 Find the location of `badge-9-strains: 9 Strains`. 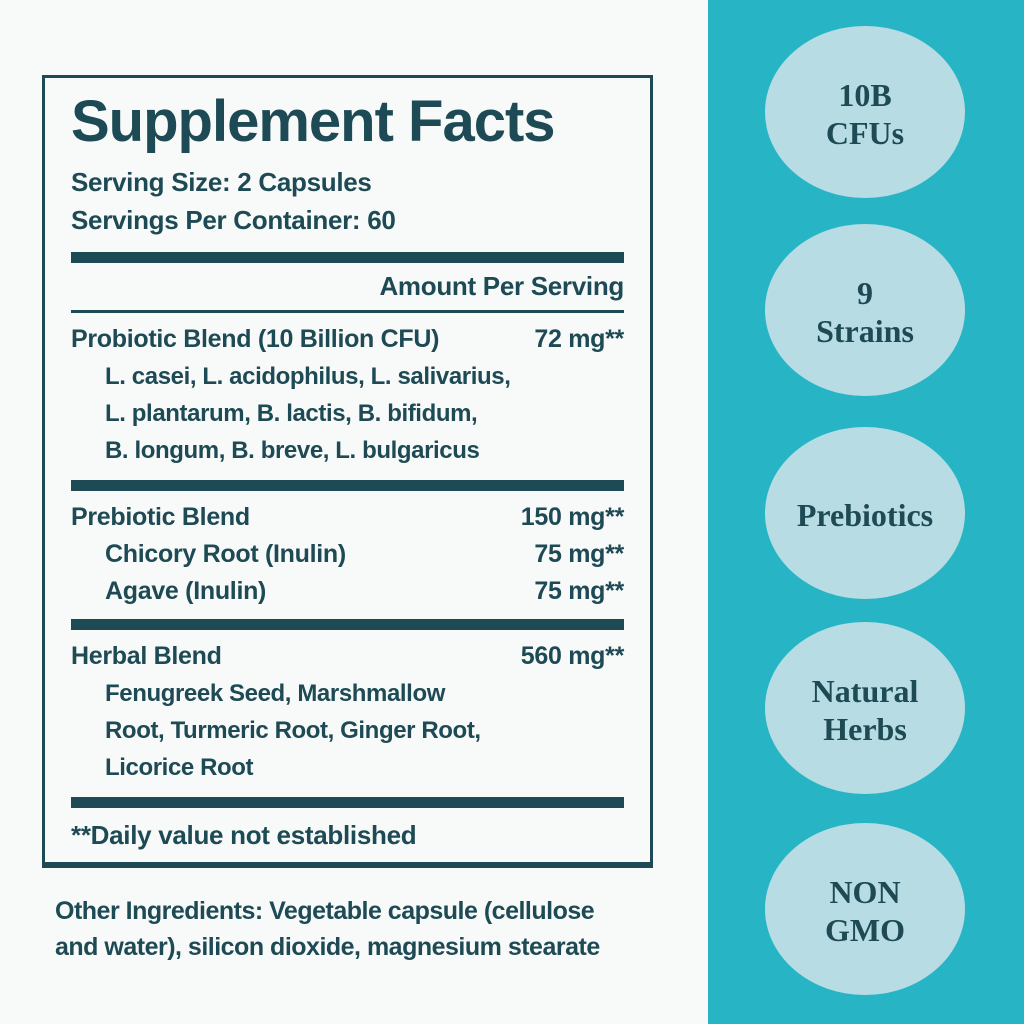

badge-9-strains: 9 Strains is located at coordinates (865, 310).